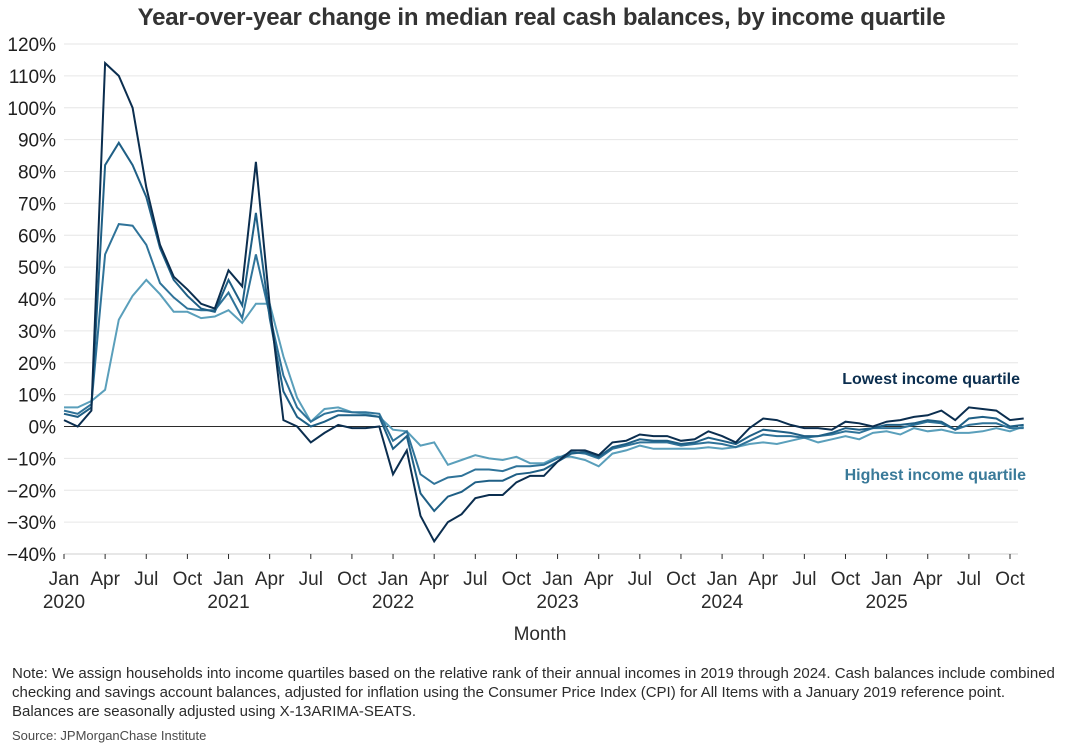 The width and height of the screenshot is (1070, 748). I want to click on x-tick-year: 2023, so click(557, 602).